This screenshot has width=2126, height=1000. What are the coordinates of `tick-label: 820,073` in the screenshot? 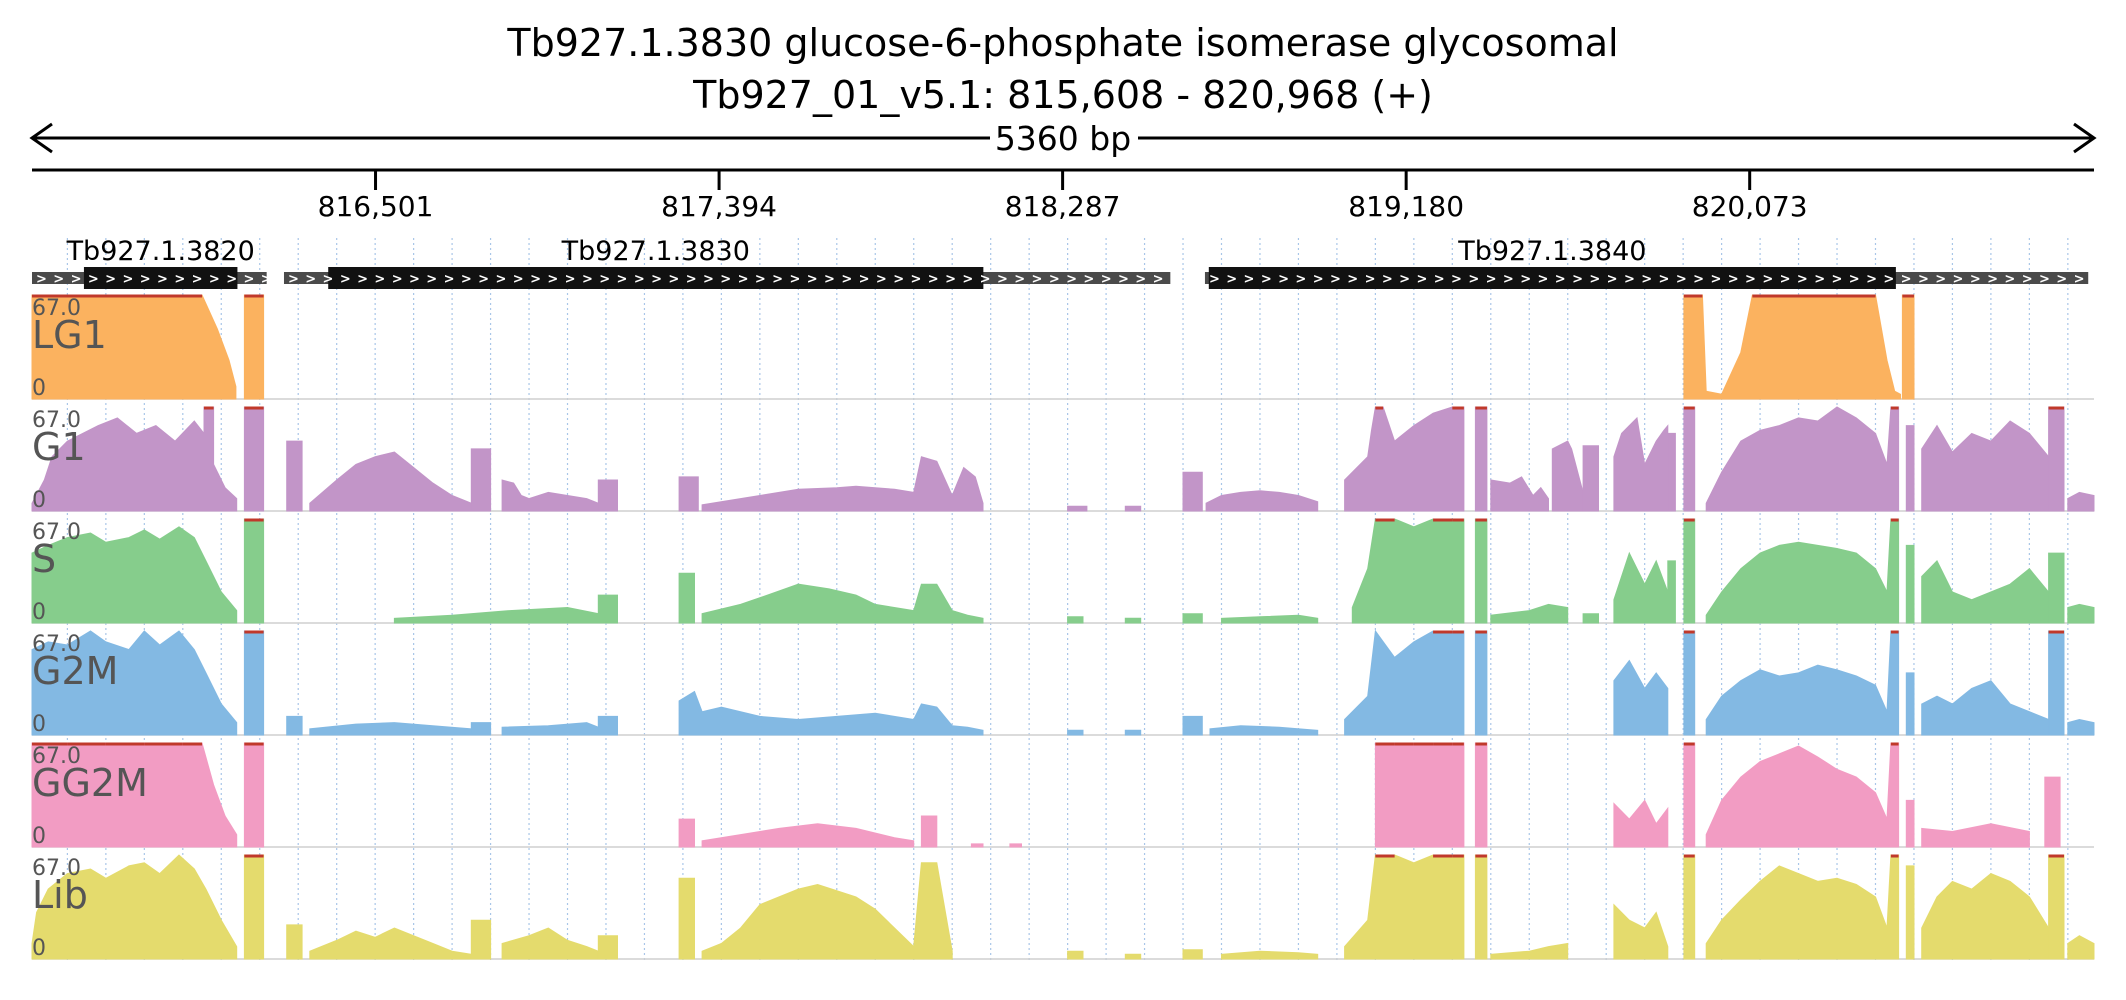 It's located at (1750, 206).